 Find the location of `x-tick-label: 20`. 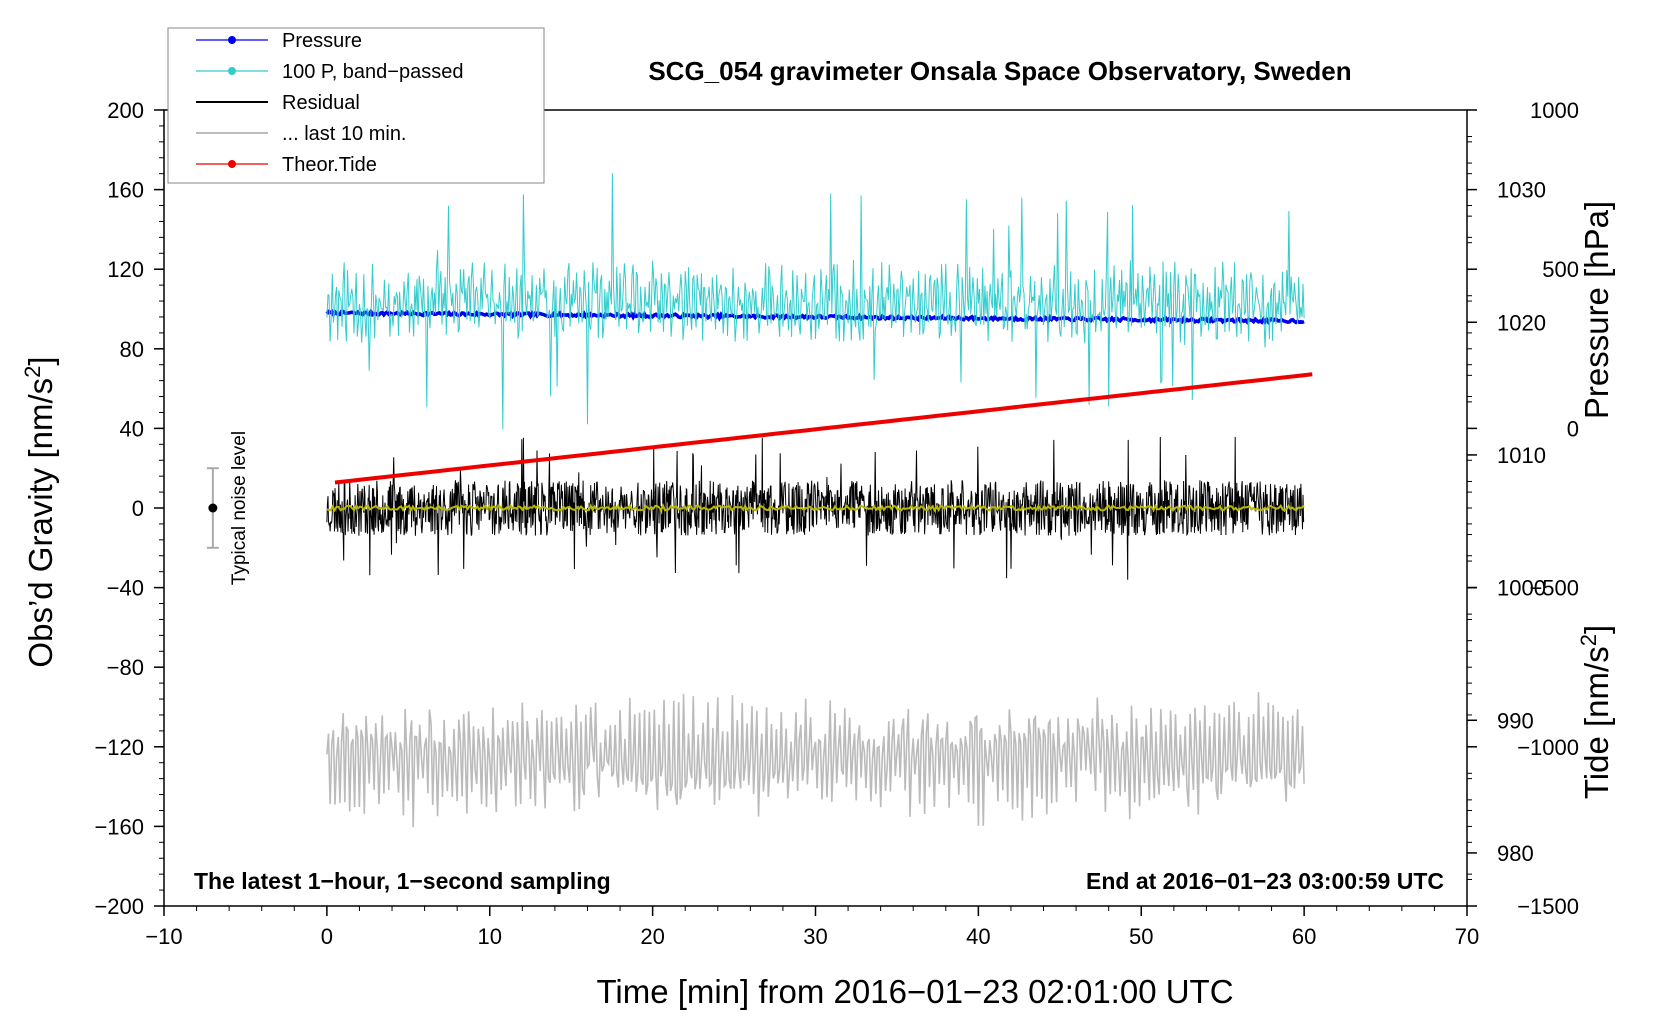

x-tick-label: 20 is located at coordinates (652, 936).